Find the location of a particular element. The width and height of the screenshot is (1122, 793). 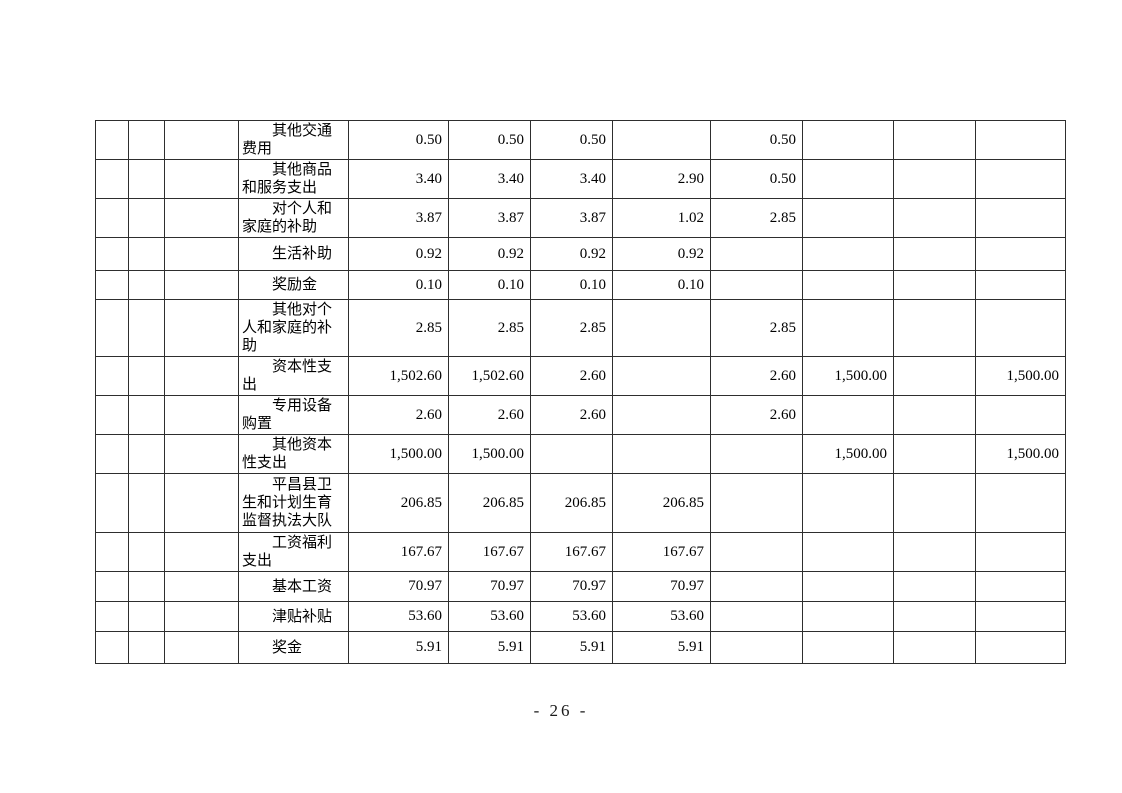

row-label: 对个人和家庭的补助 is located at coordinates (293, 218).